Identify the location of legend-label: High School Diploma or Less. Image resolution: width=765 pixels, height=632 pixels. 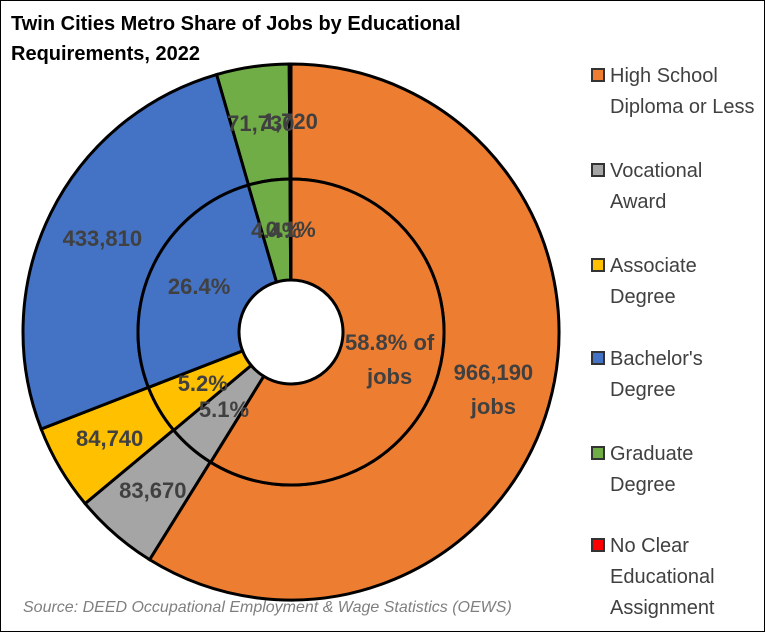
(682, 91).